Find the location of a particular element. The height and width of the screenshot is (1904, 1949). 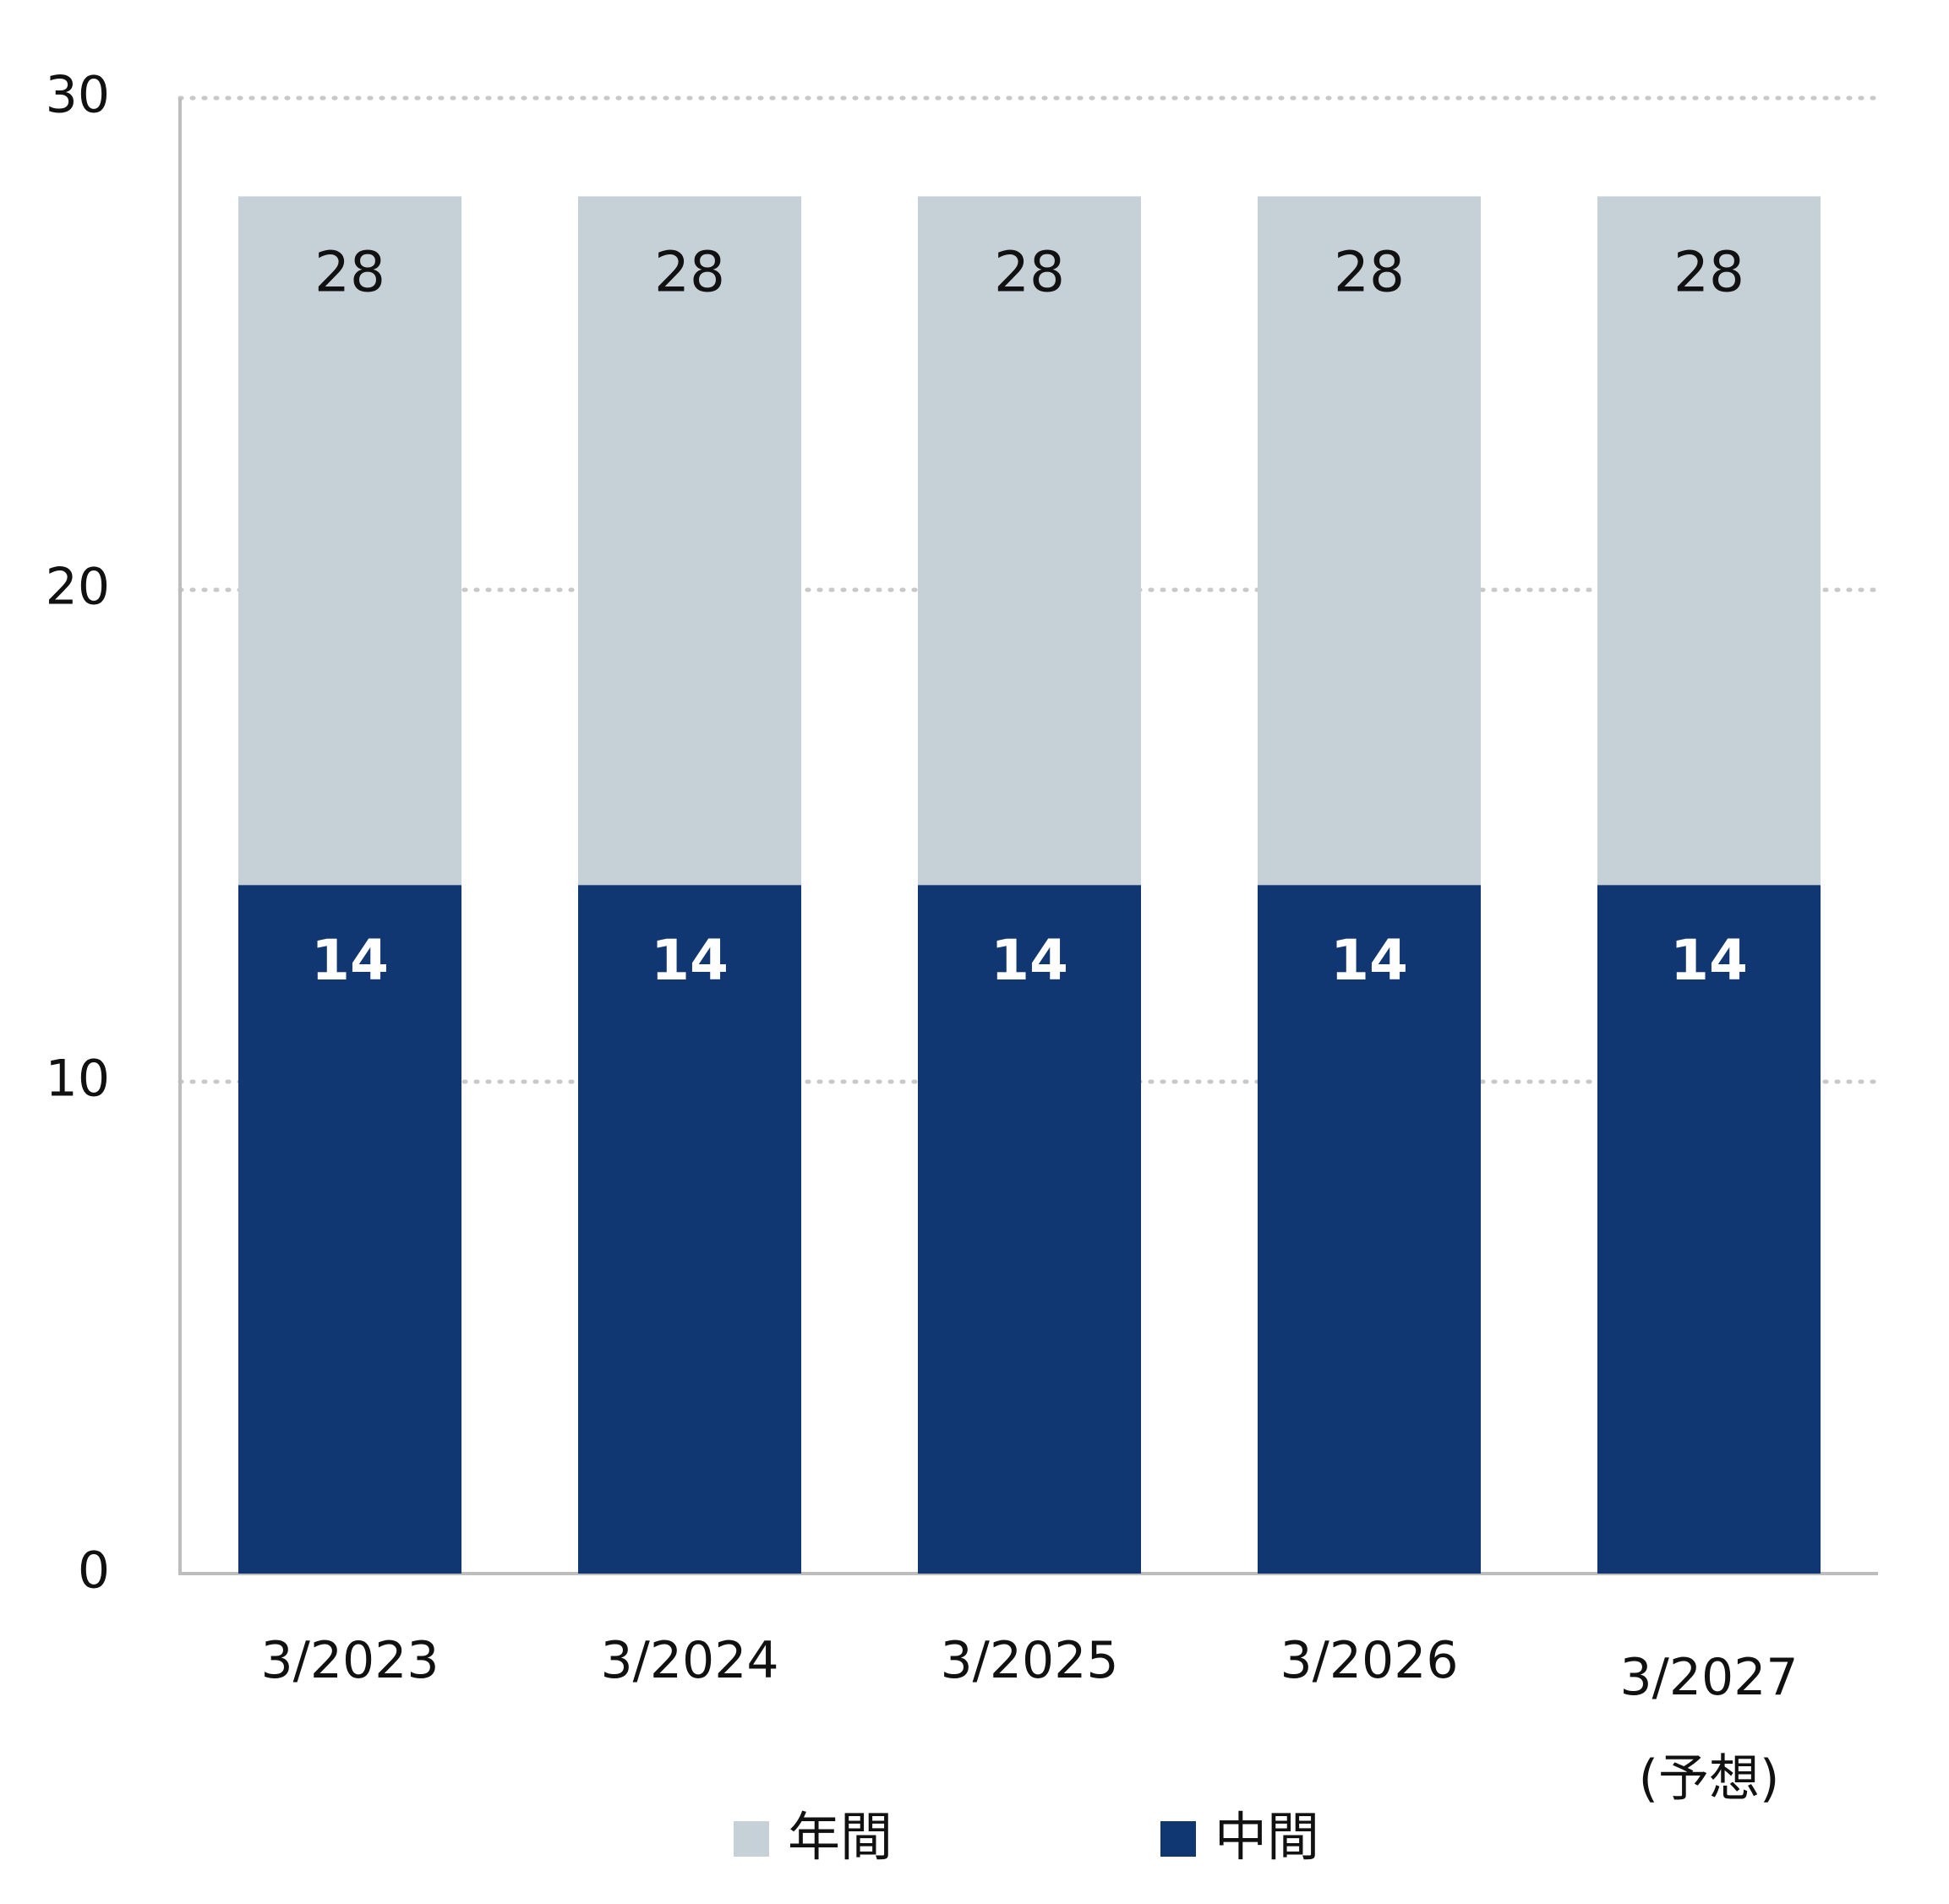

x-category-label: 3/2025 is located at coordinates (1029, 1660).